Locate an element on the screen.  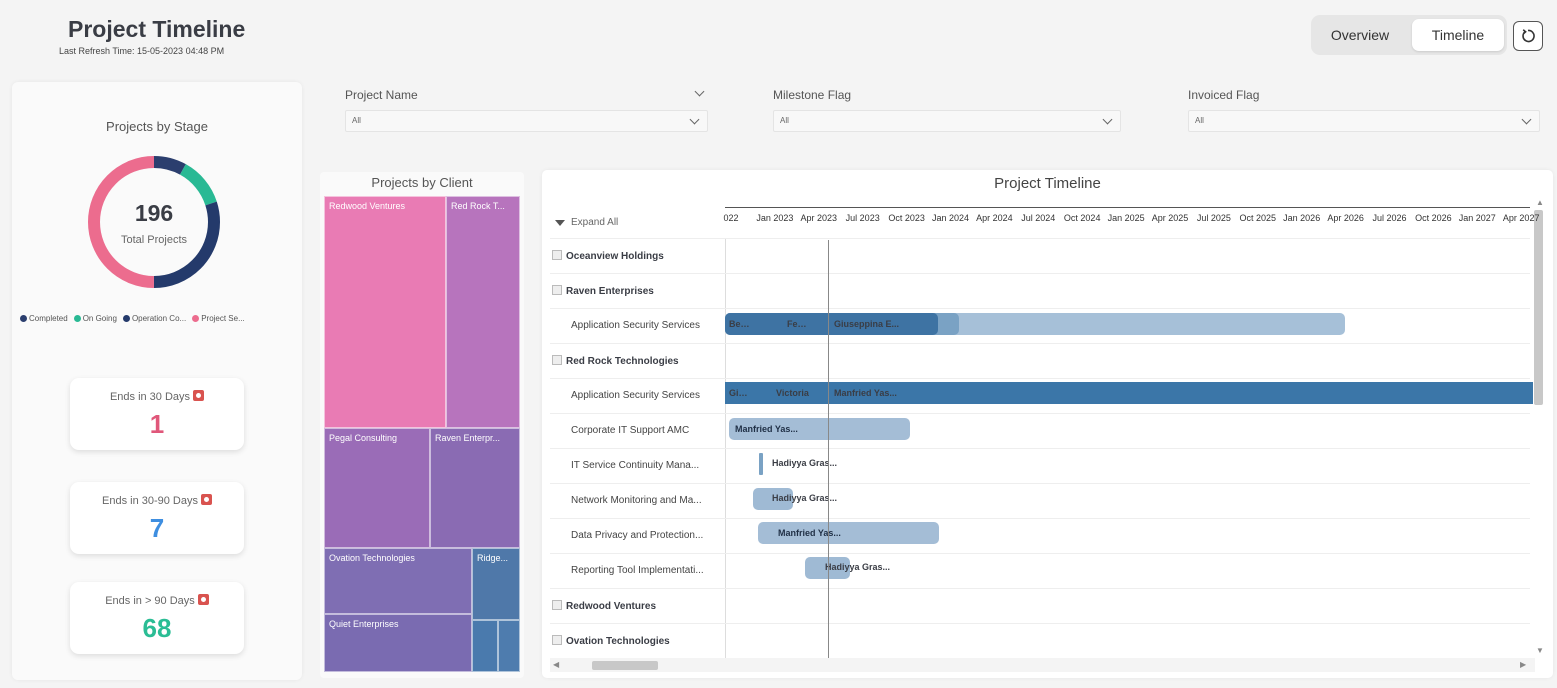
kpi-value: 1 is located at coordinates (157, 424).